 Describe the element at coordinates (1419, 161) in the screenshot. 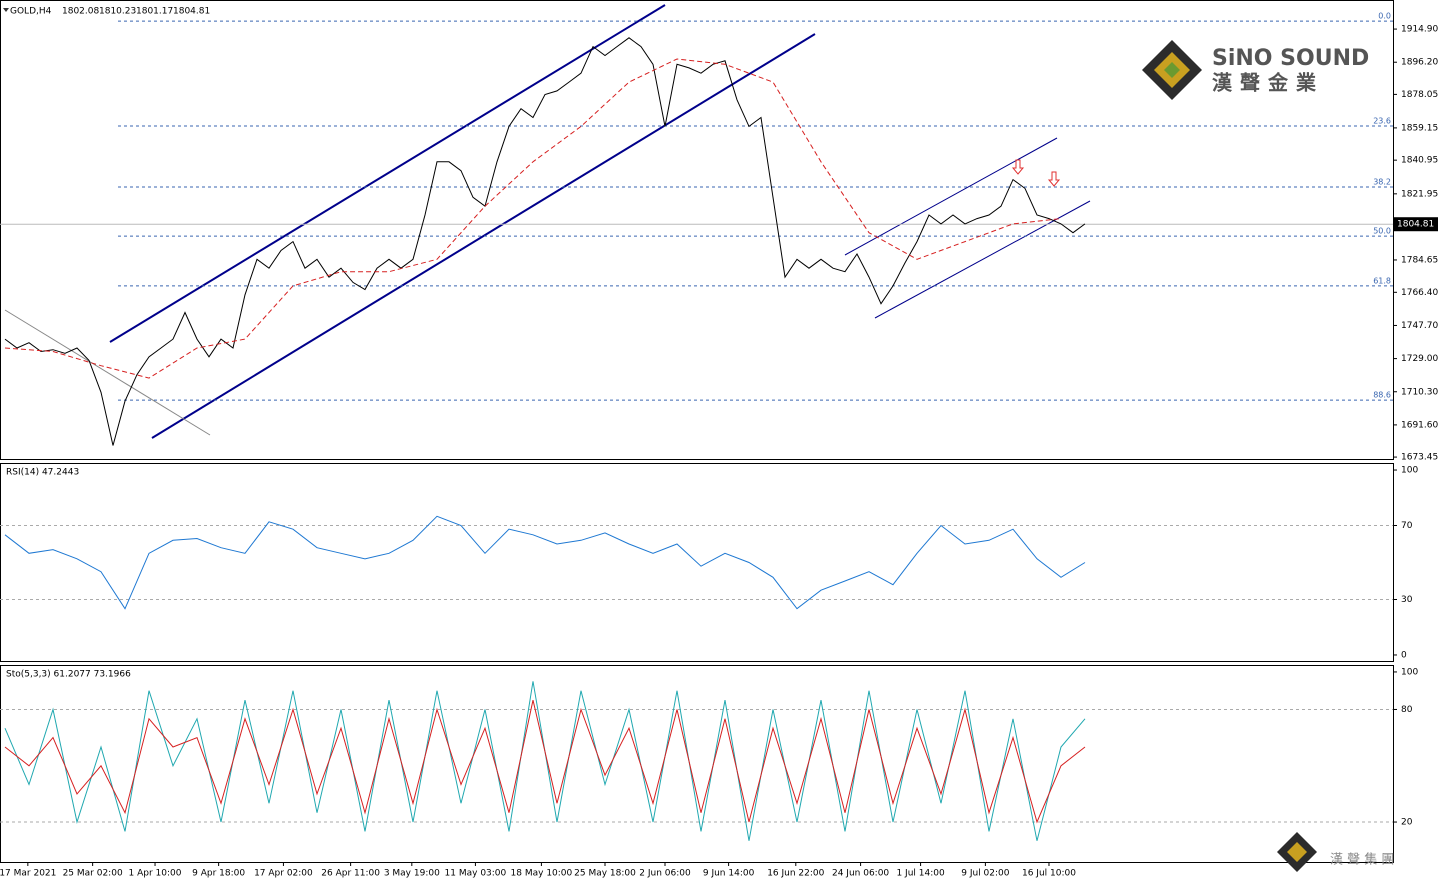

I see `y-tick-label: 1840.95` at that location.